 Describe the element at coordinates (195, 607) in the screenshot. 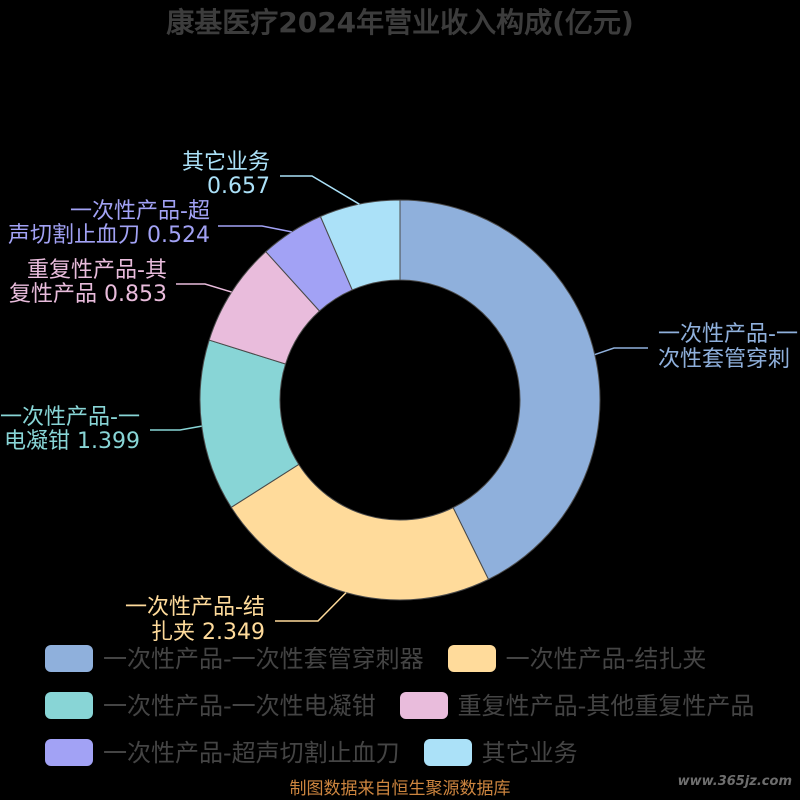

I see `slice-label-ligation-clip: 一次性产品-结` at that location.